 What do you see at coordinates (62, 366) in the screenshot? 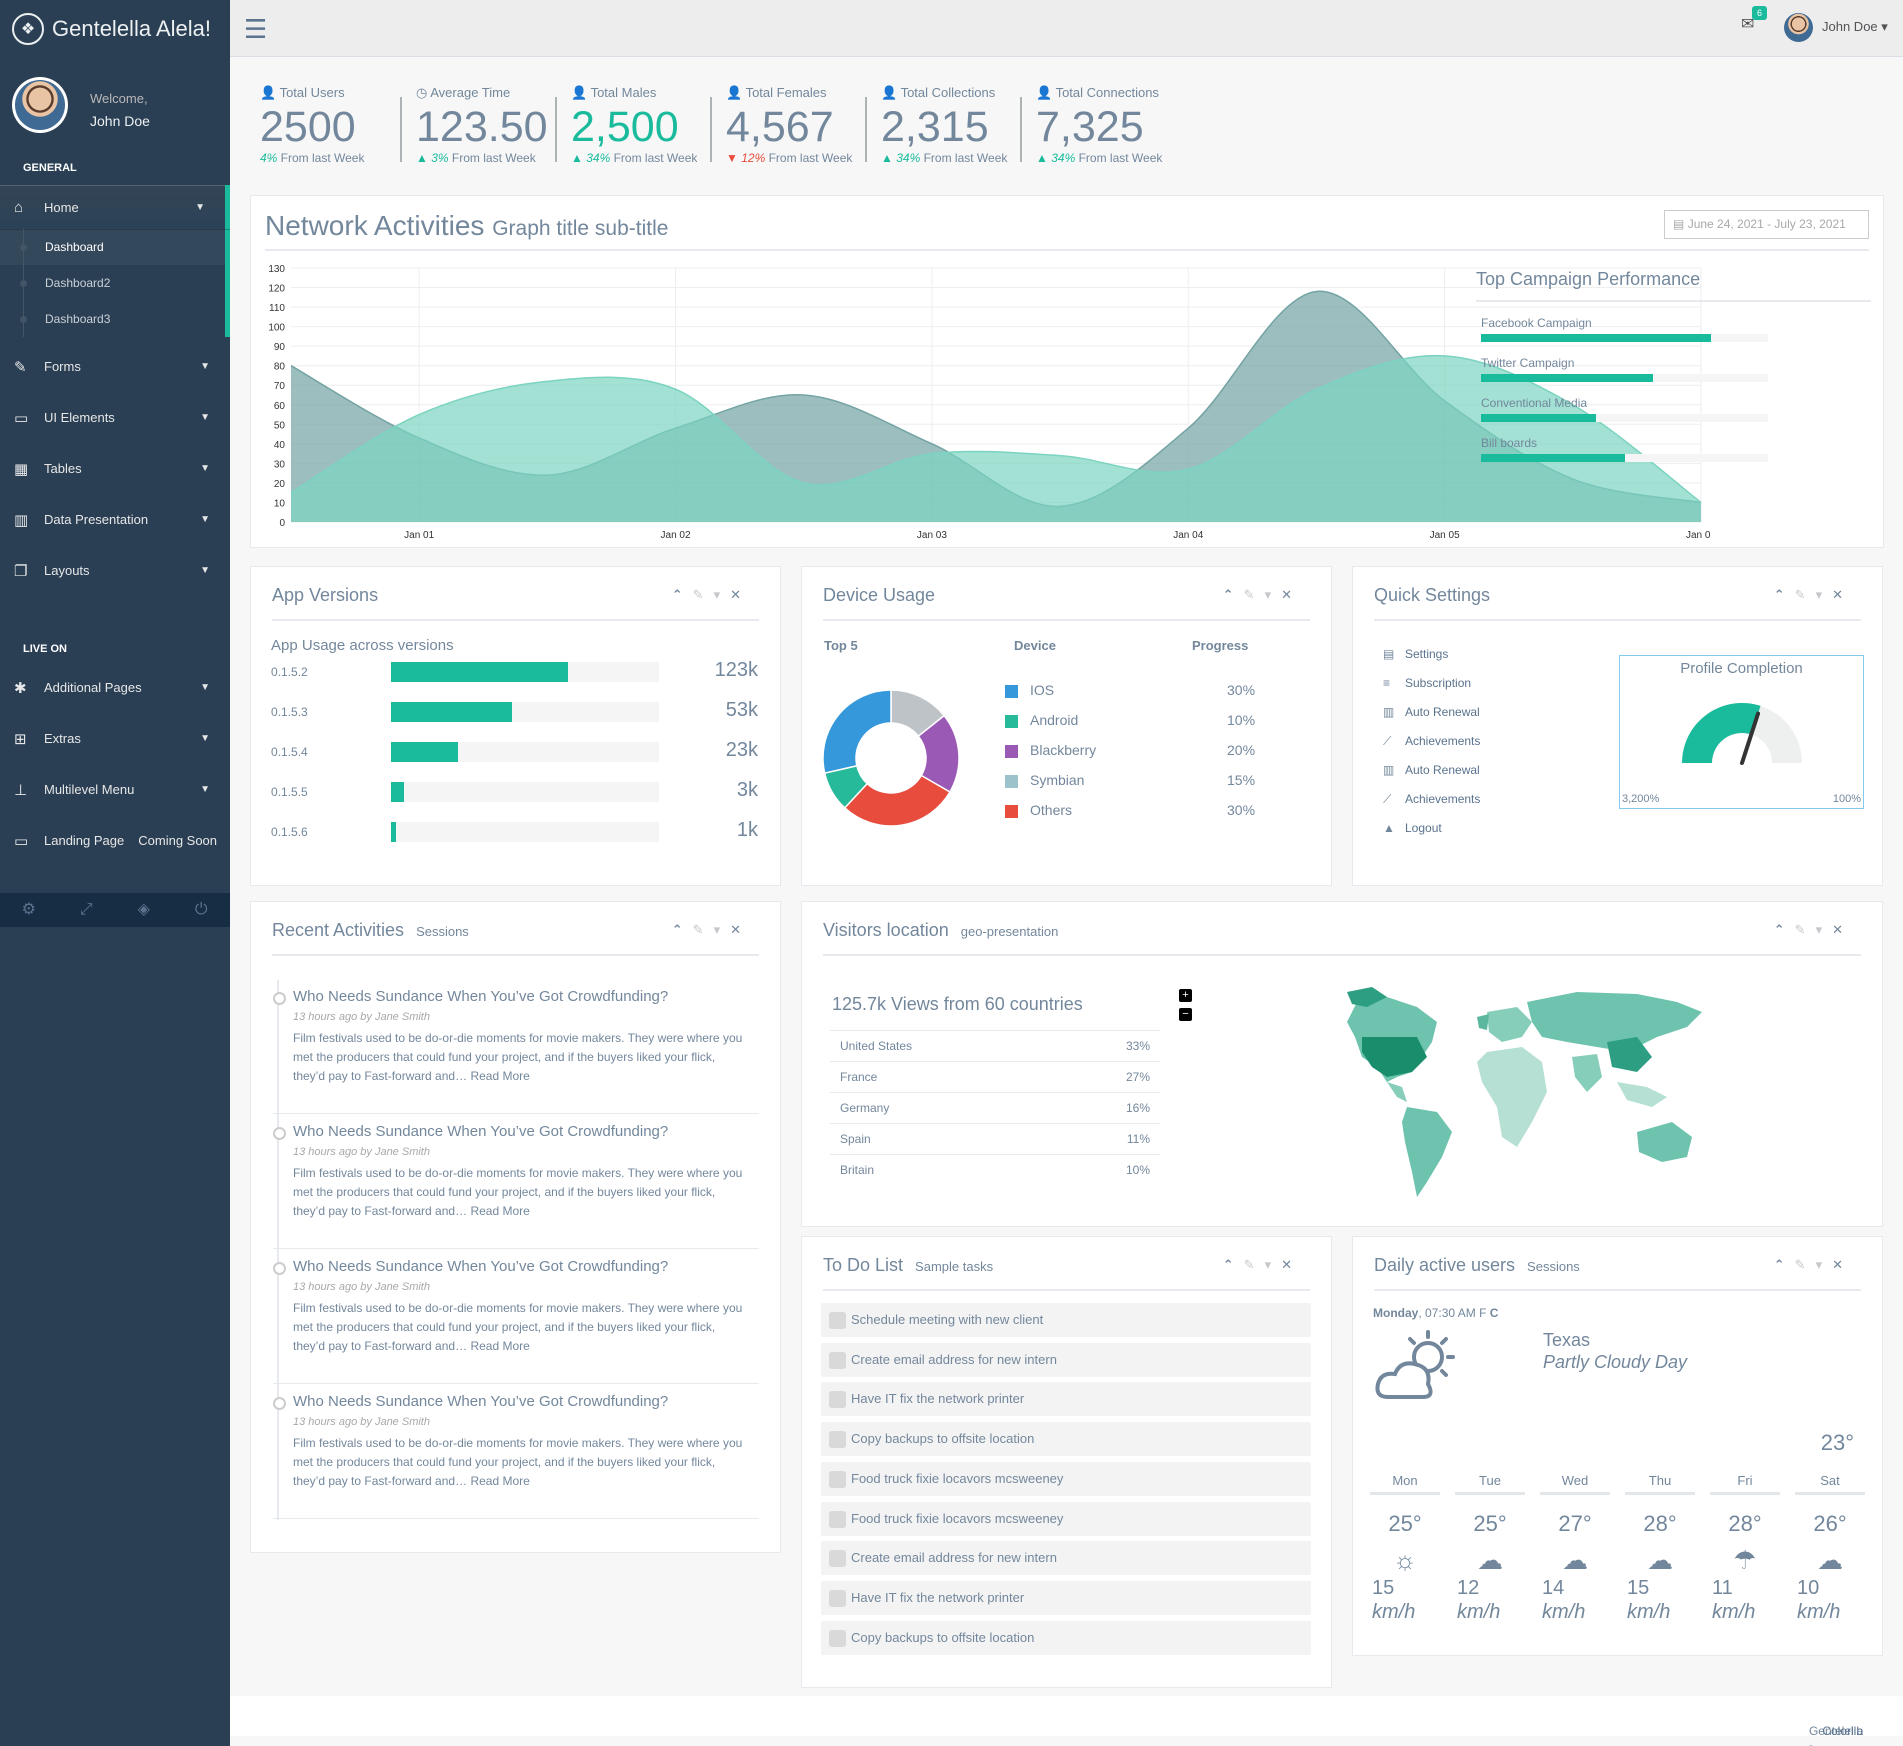
I see `sidebar-item-label: Forms` at bounding box center [62, 366].